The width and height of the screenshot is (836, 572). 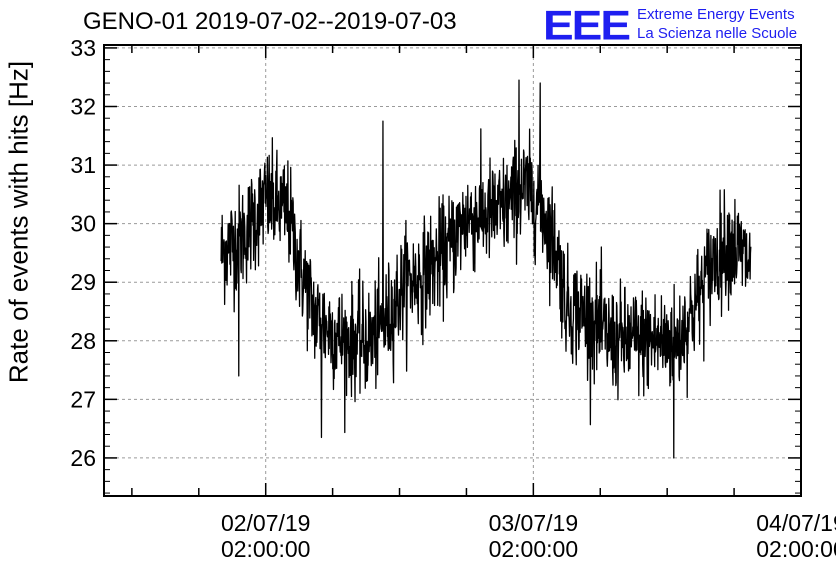 I want to click on logo-line-2: La Scienza nelle Scuole, so click(x=717, y=33).